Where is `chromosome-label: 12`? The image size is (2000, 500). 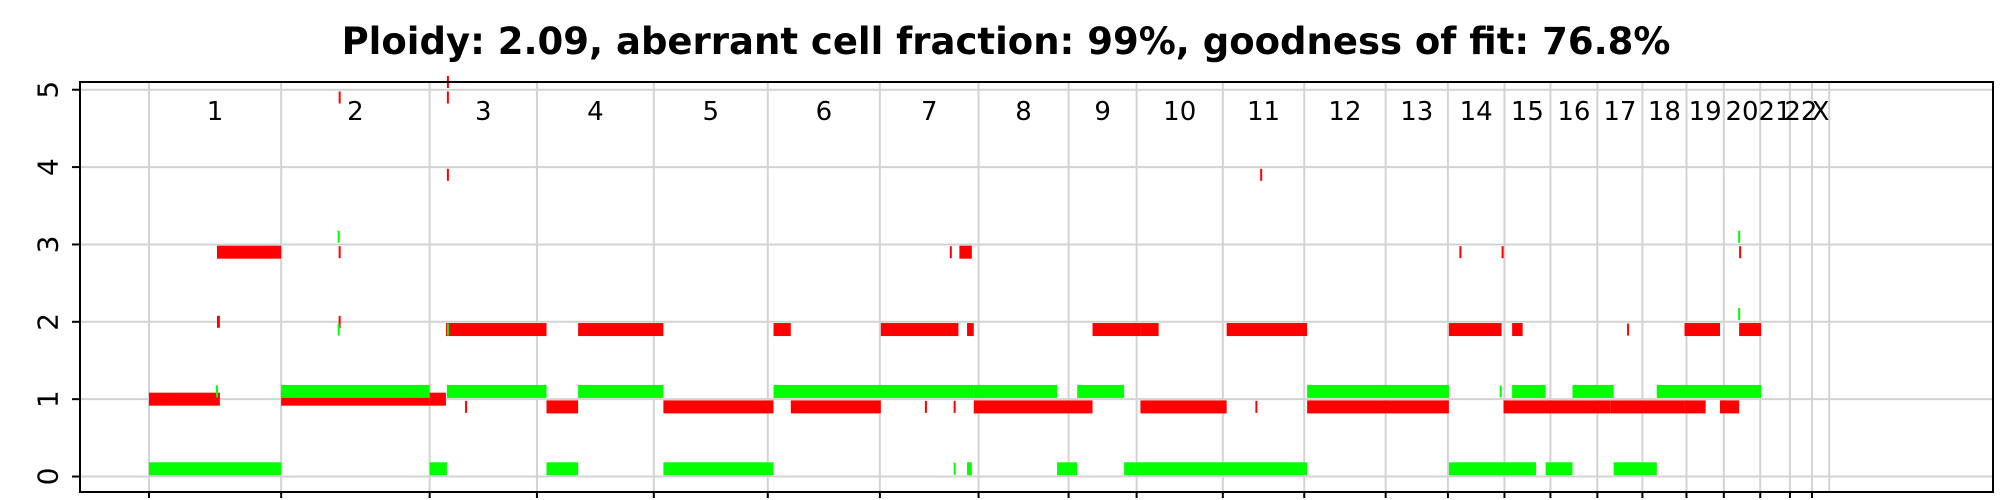 chromosome-label: 12 is located at coordinates (1344, 112).